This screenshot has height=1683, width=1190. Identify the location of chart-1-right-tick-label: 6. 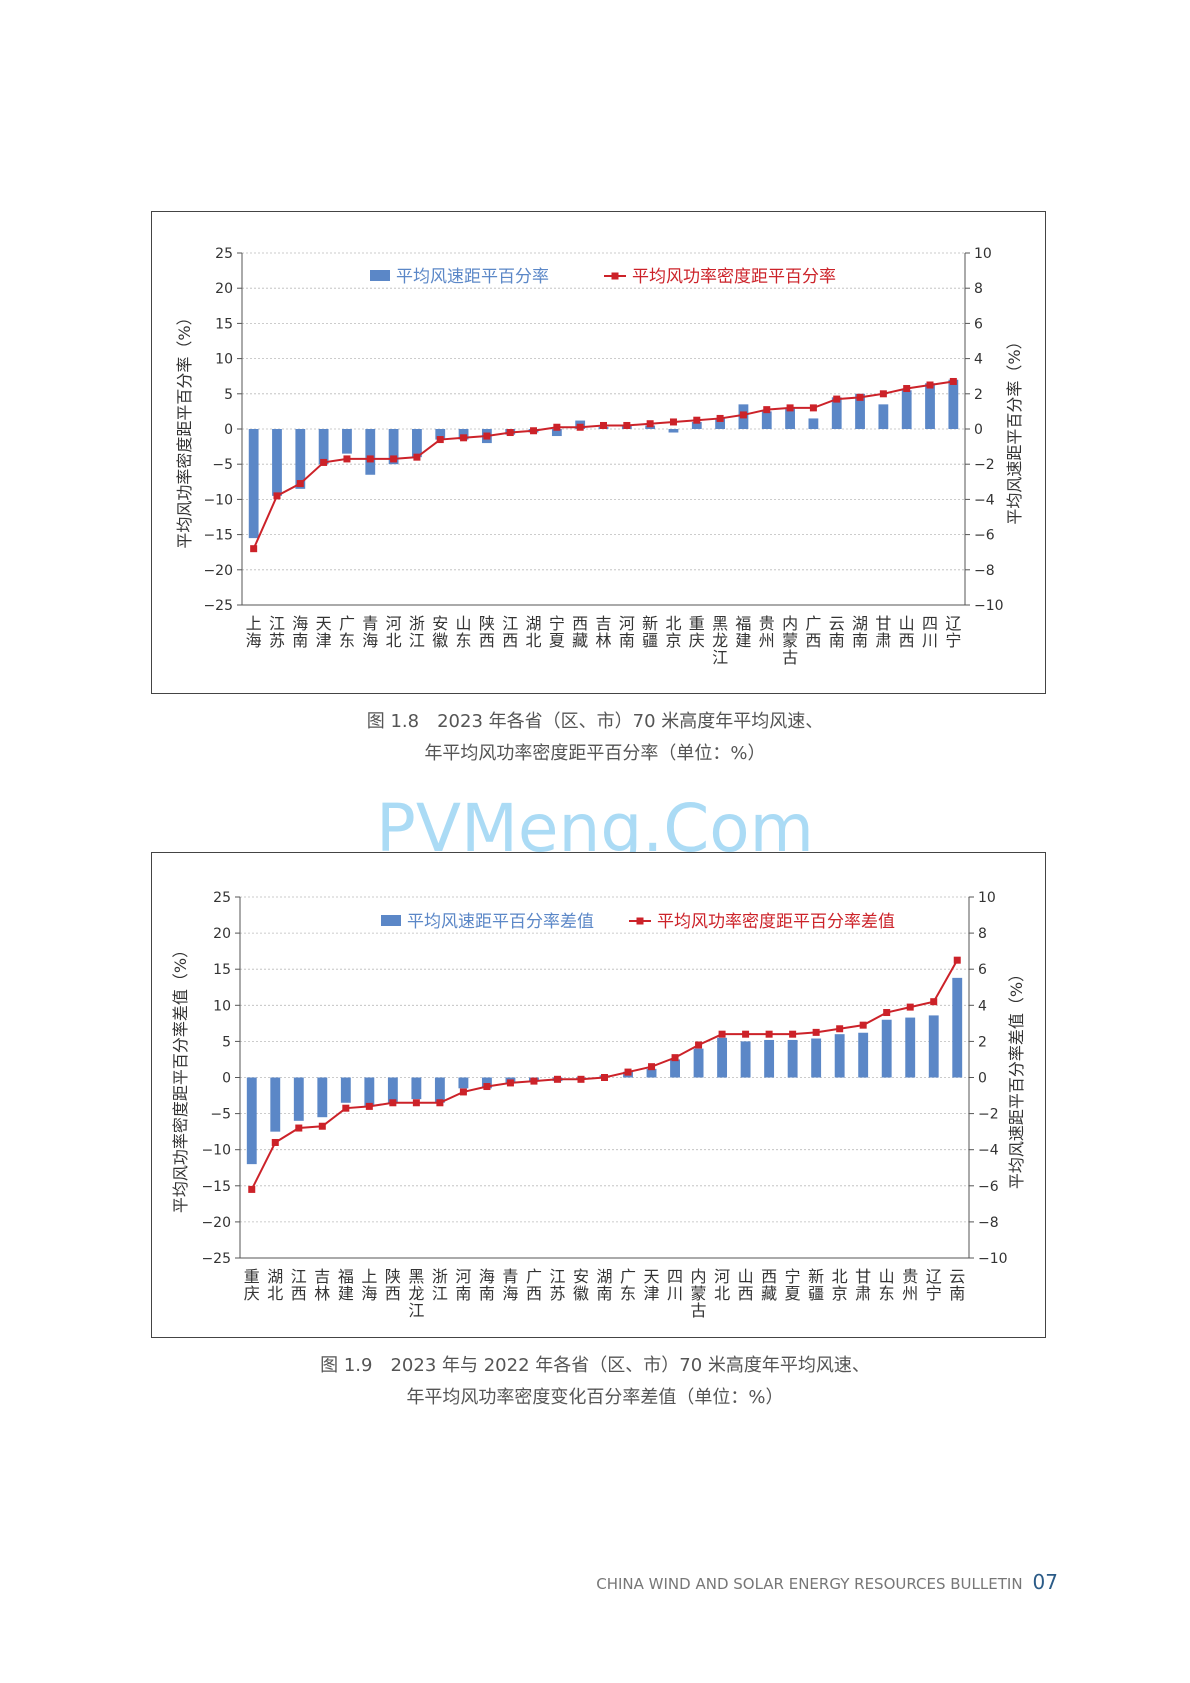
(978, 324).